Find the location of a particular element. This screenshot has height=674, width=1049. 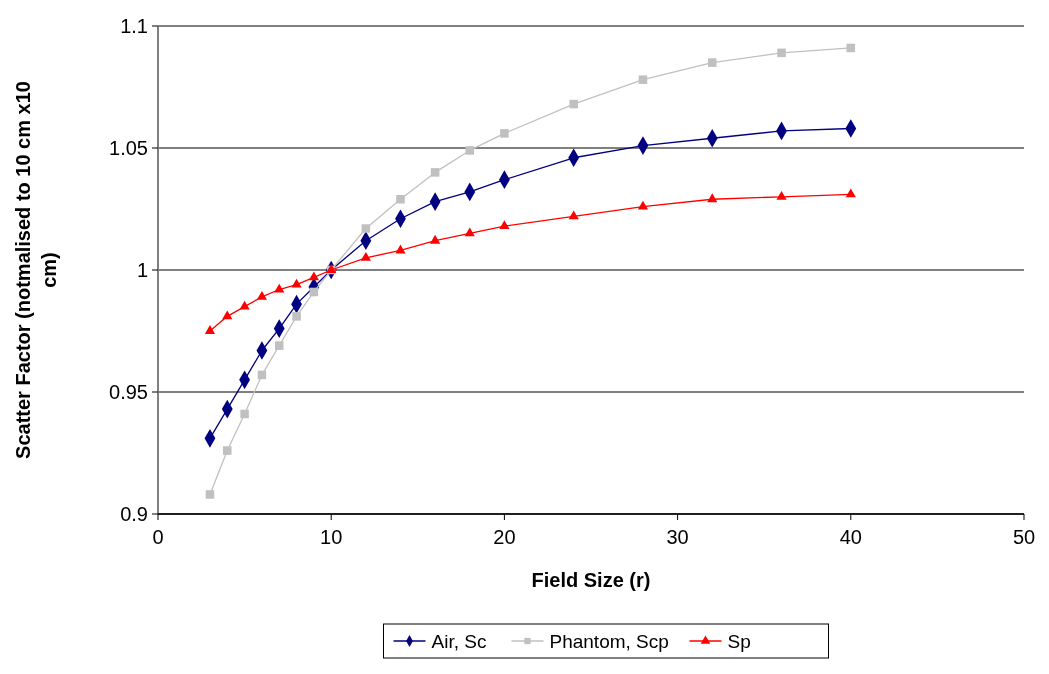

x-tick-label: 40 is located at coordinates (850, 537).